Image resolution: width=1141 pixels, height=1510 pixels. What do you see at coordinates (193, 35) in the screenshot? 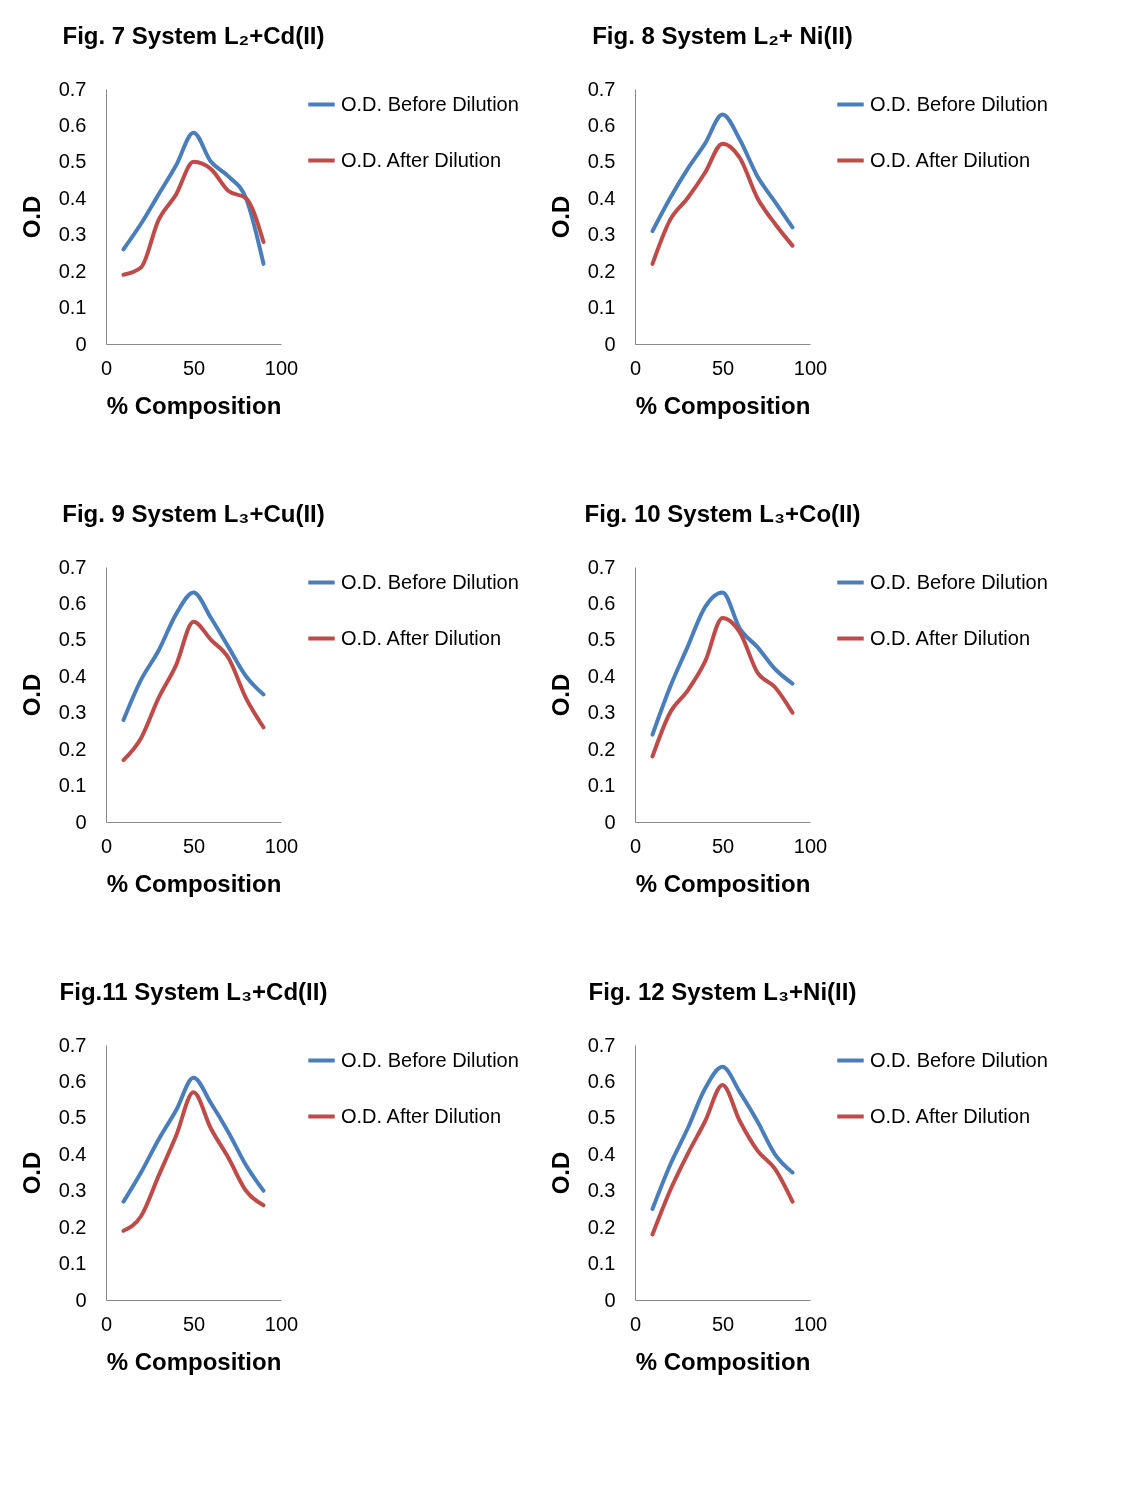
I see `chart-title: Fig. 7 System L₂+Cd(II)` at bounding box center [193, 35].